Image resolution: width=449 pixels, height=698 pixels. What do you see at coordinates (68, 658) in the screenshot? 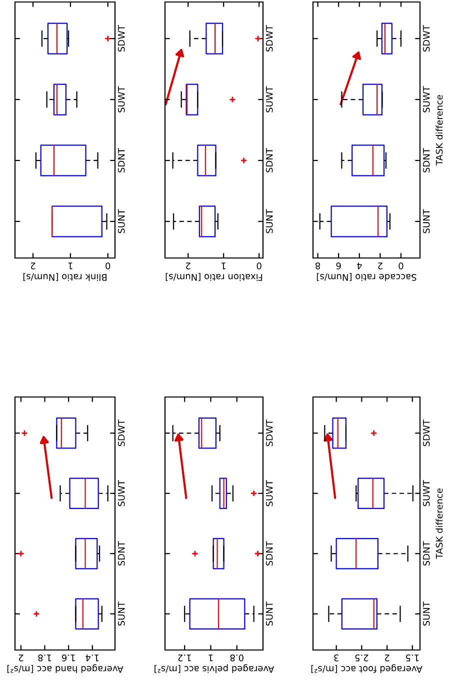
I see `x-tick-label: 1.6` at bounding box center [68, 658].